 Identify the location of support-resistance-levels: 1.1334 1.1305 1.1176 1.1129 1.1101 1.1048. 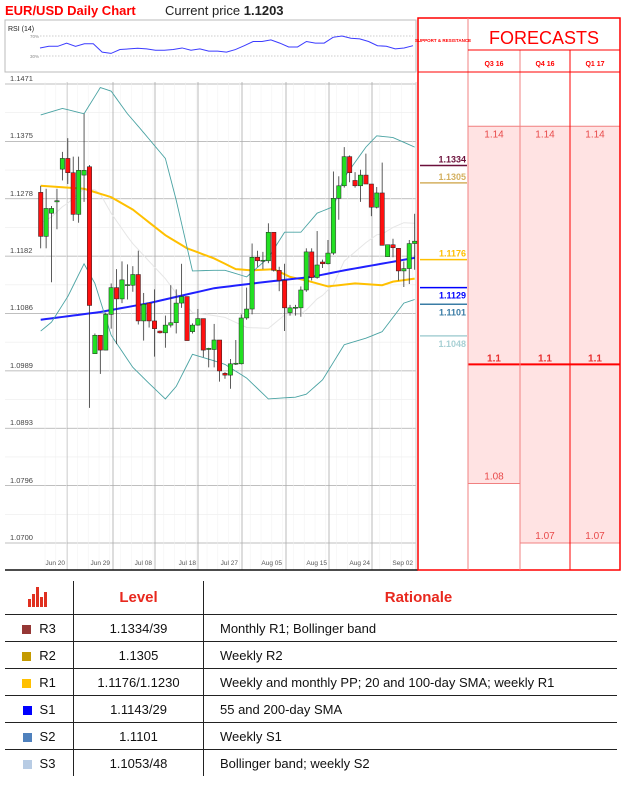
(443, 252).